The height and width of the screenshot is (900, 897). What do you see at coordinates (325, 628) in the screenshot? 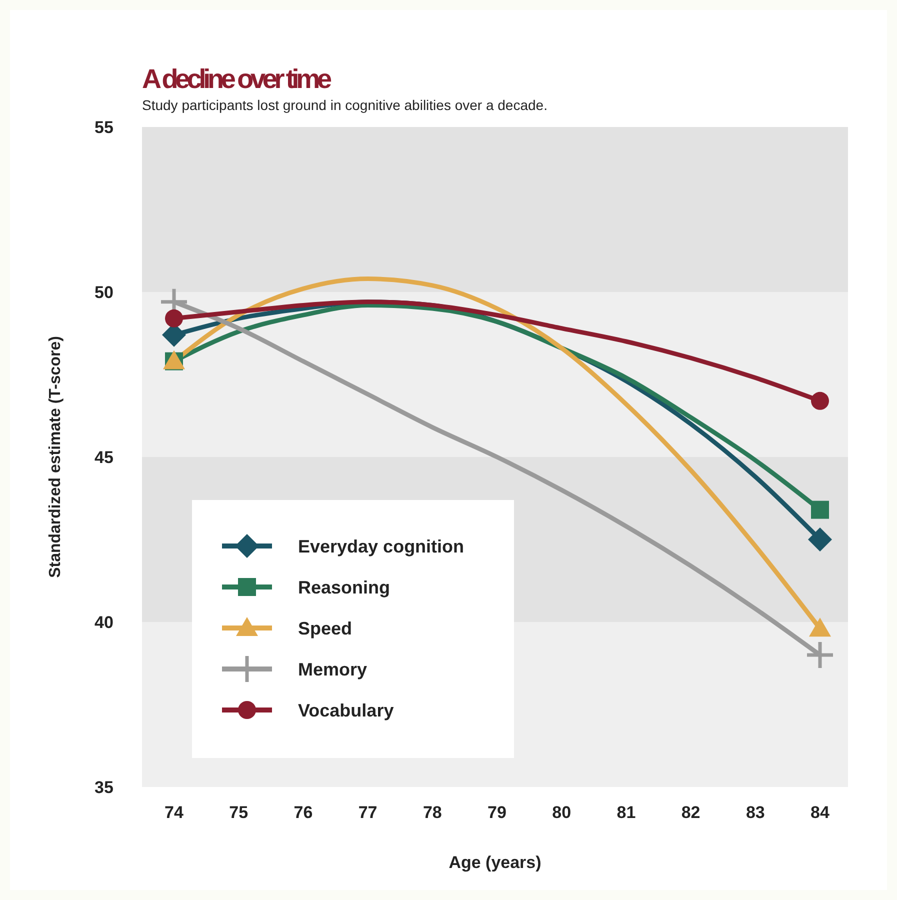
I see `legend-label: Speed` at bounding box center [325, 628].